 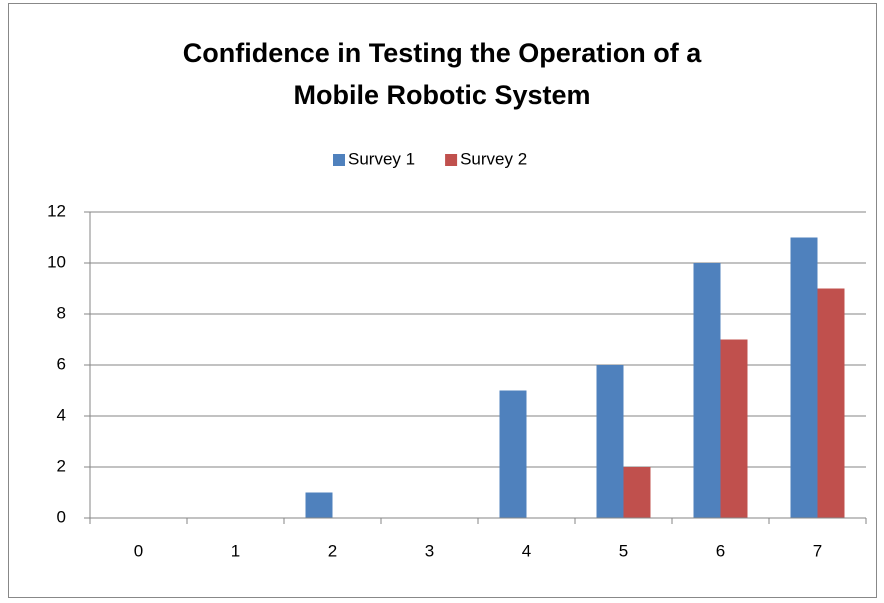 What do you see at coordinates (56, 261) in the screenshot?
I see `y-tick-label: 10` at bounding box center [56, 261].